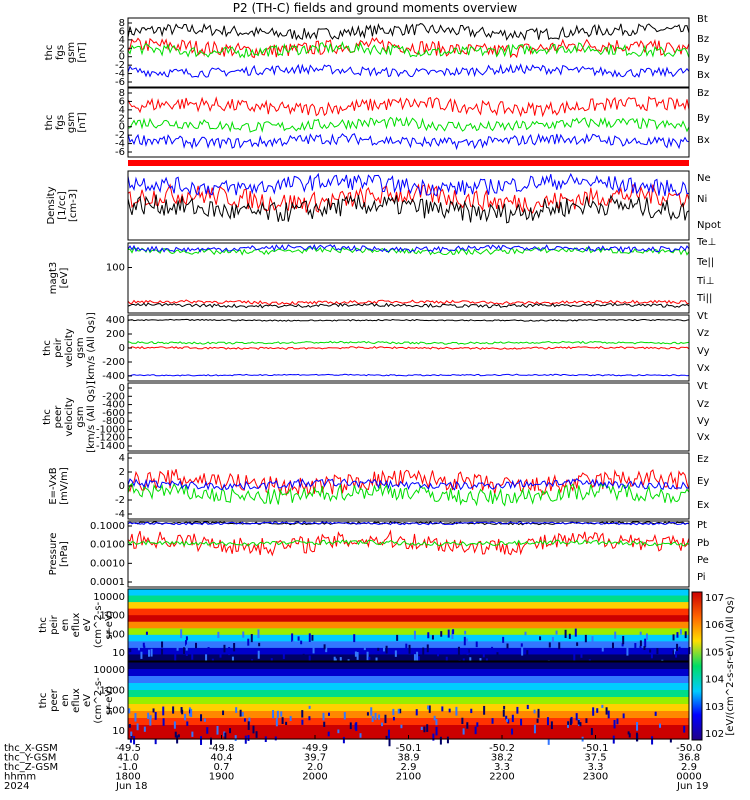 Image resolution: width=750 pixels, height=800 pixels. What do you see at coordinates (702, 525) in the screenshot?
I see `legend-label: Pt` at bounding box center [702, 525].